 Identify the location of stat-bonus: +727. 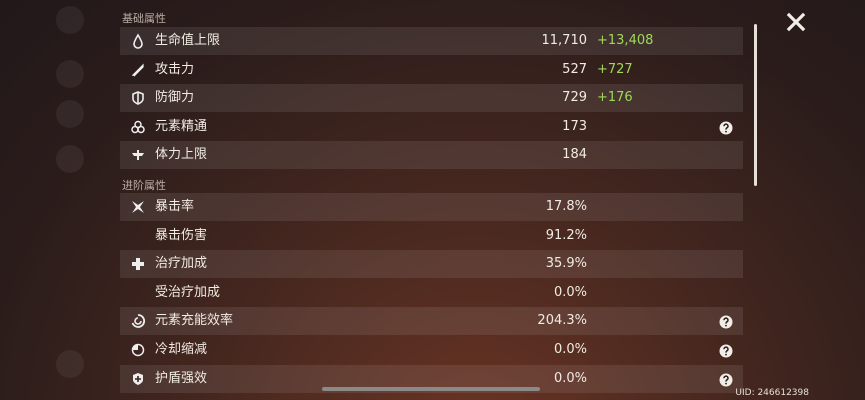
(615, 69).